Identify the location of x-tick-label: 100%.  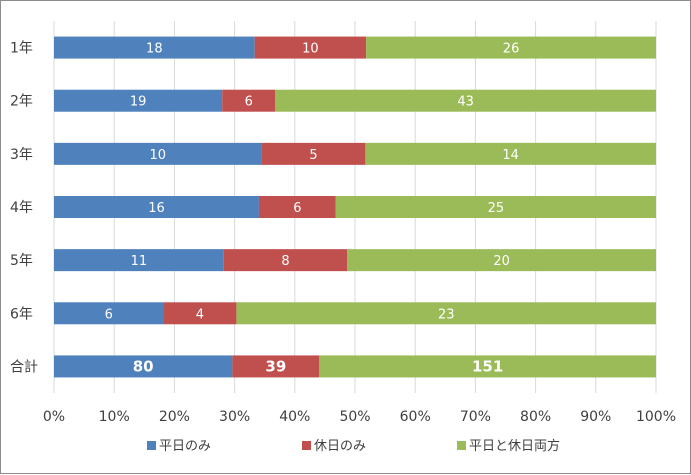
(656, 417).